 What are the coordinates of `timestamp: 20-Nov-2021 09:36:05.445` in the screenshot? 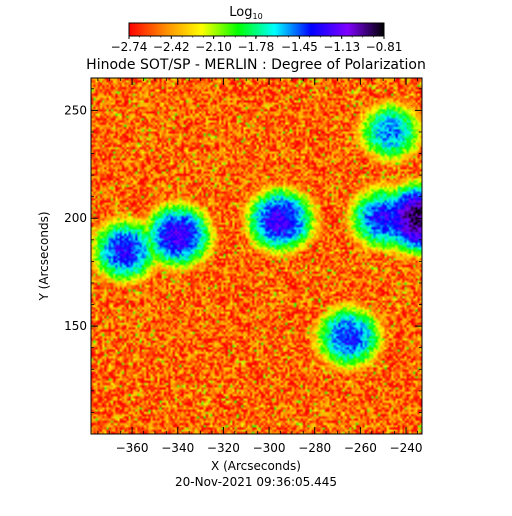 It's located at (256, 482).